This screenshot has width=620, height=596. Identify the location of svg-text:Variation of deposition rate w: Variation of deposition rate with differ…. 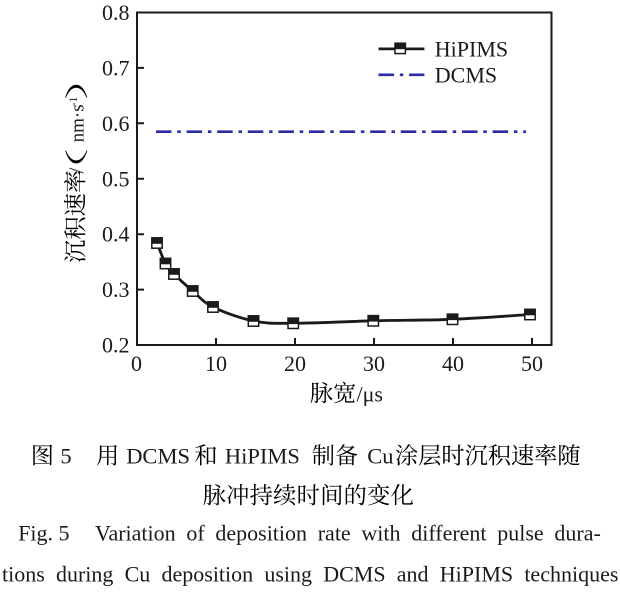
(348, 532).